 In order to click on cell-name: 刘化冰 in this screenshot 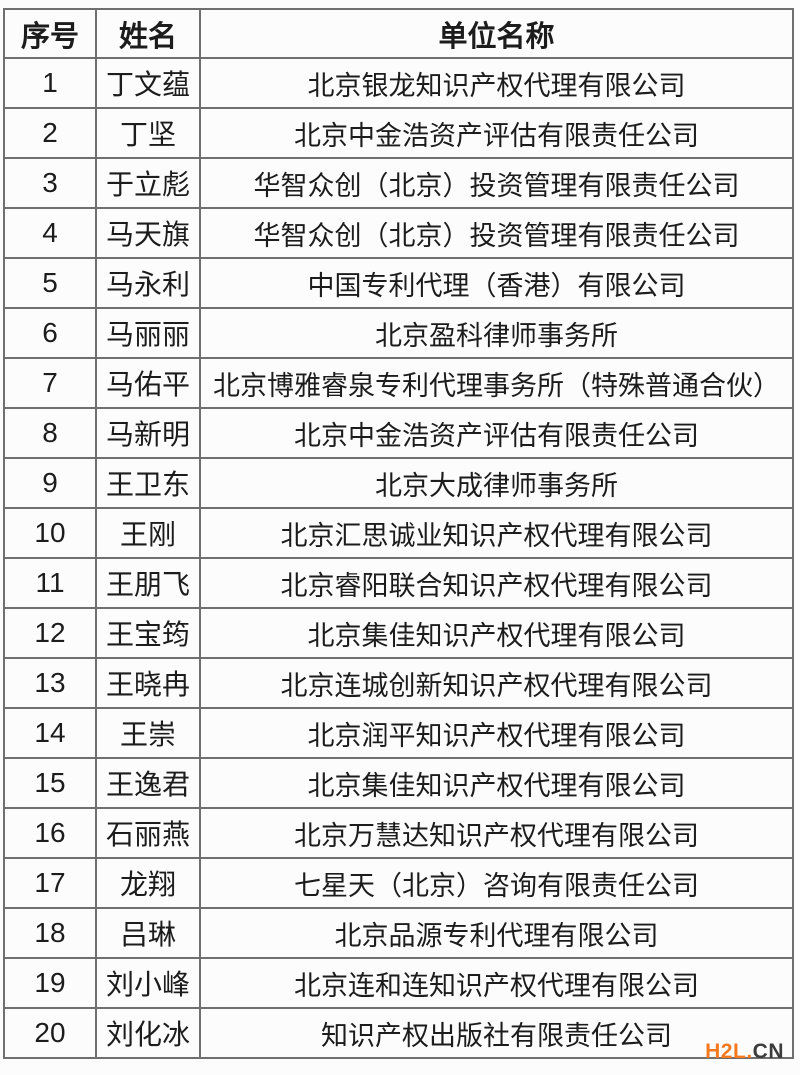, I will do `click(148, 1033)`.